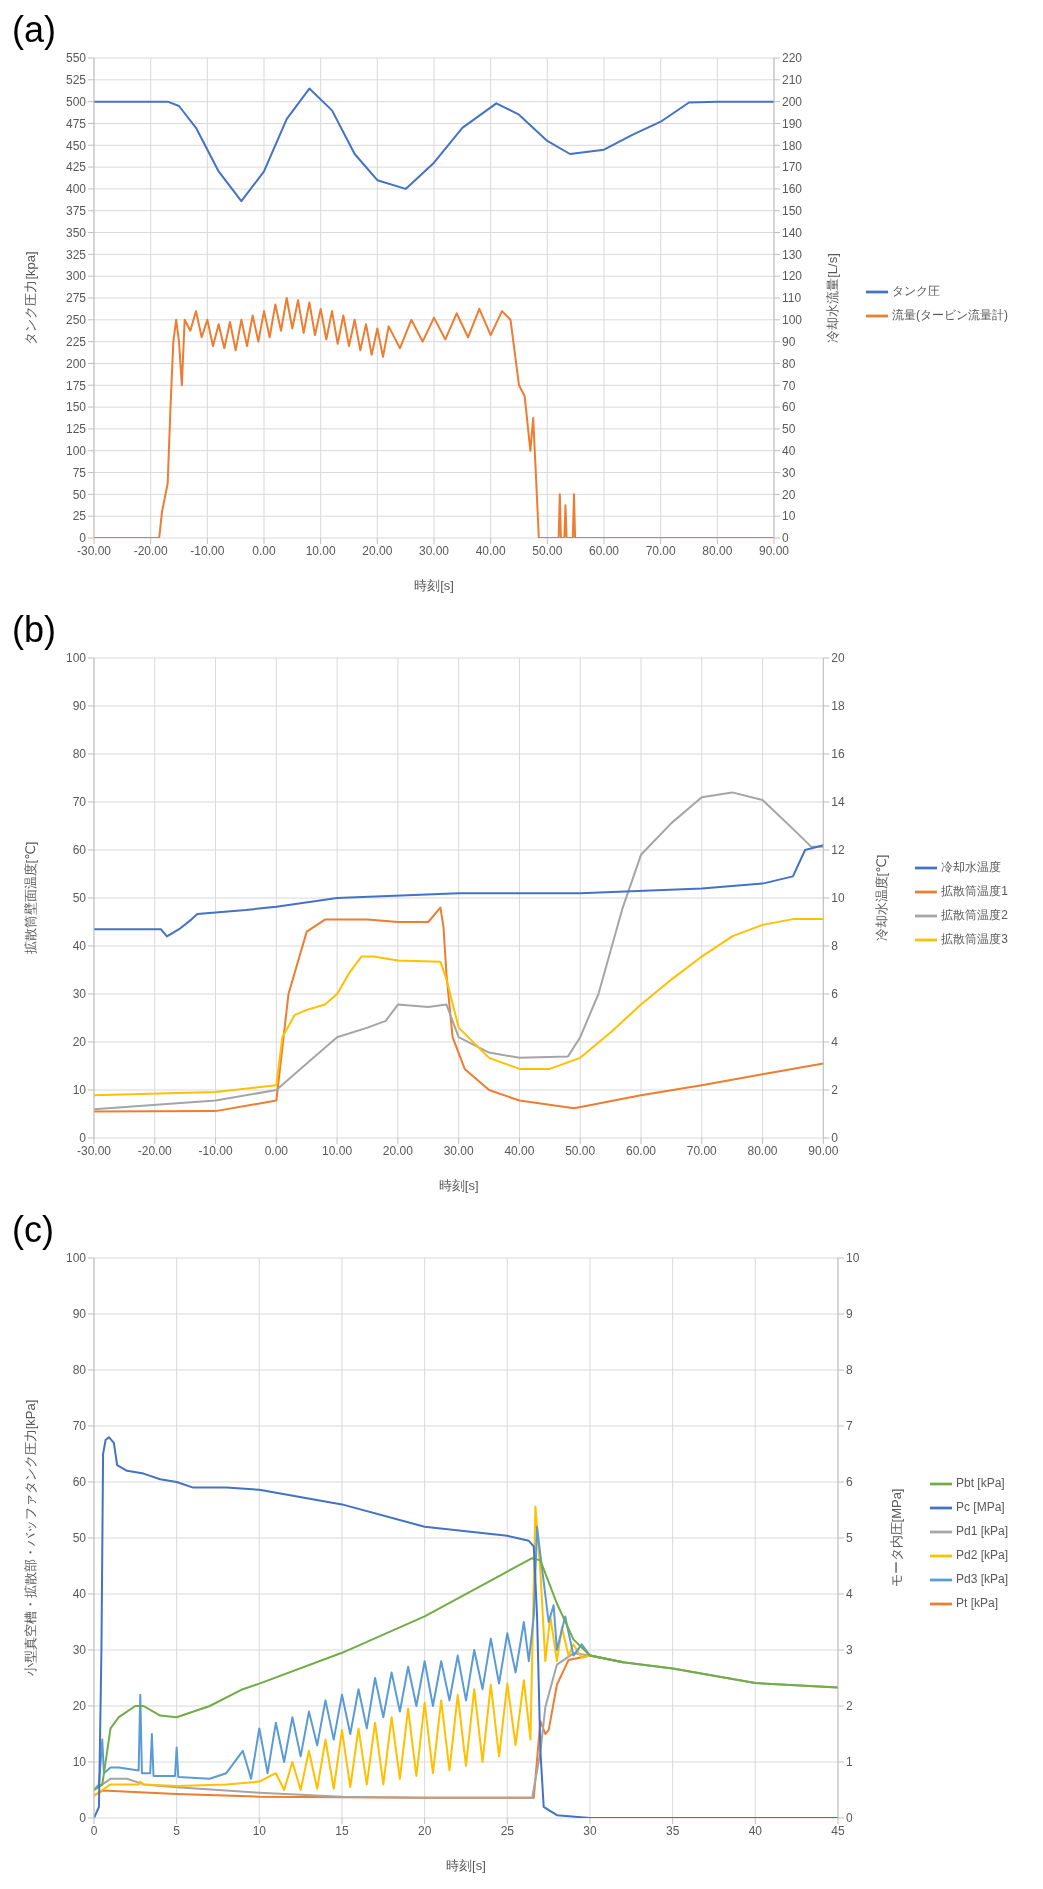 The height and width of the screenshot is (1889, 1043). What do you see at coordinates (789, 385) in the screenshot?
I see `y2-tick-label: 70` at bounding box center [789, 385].